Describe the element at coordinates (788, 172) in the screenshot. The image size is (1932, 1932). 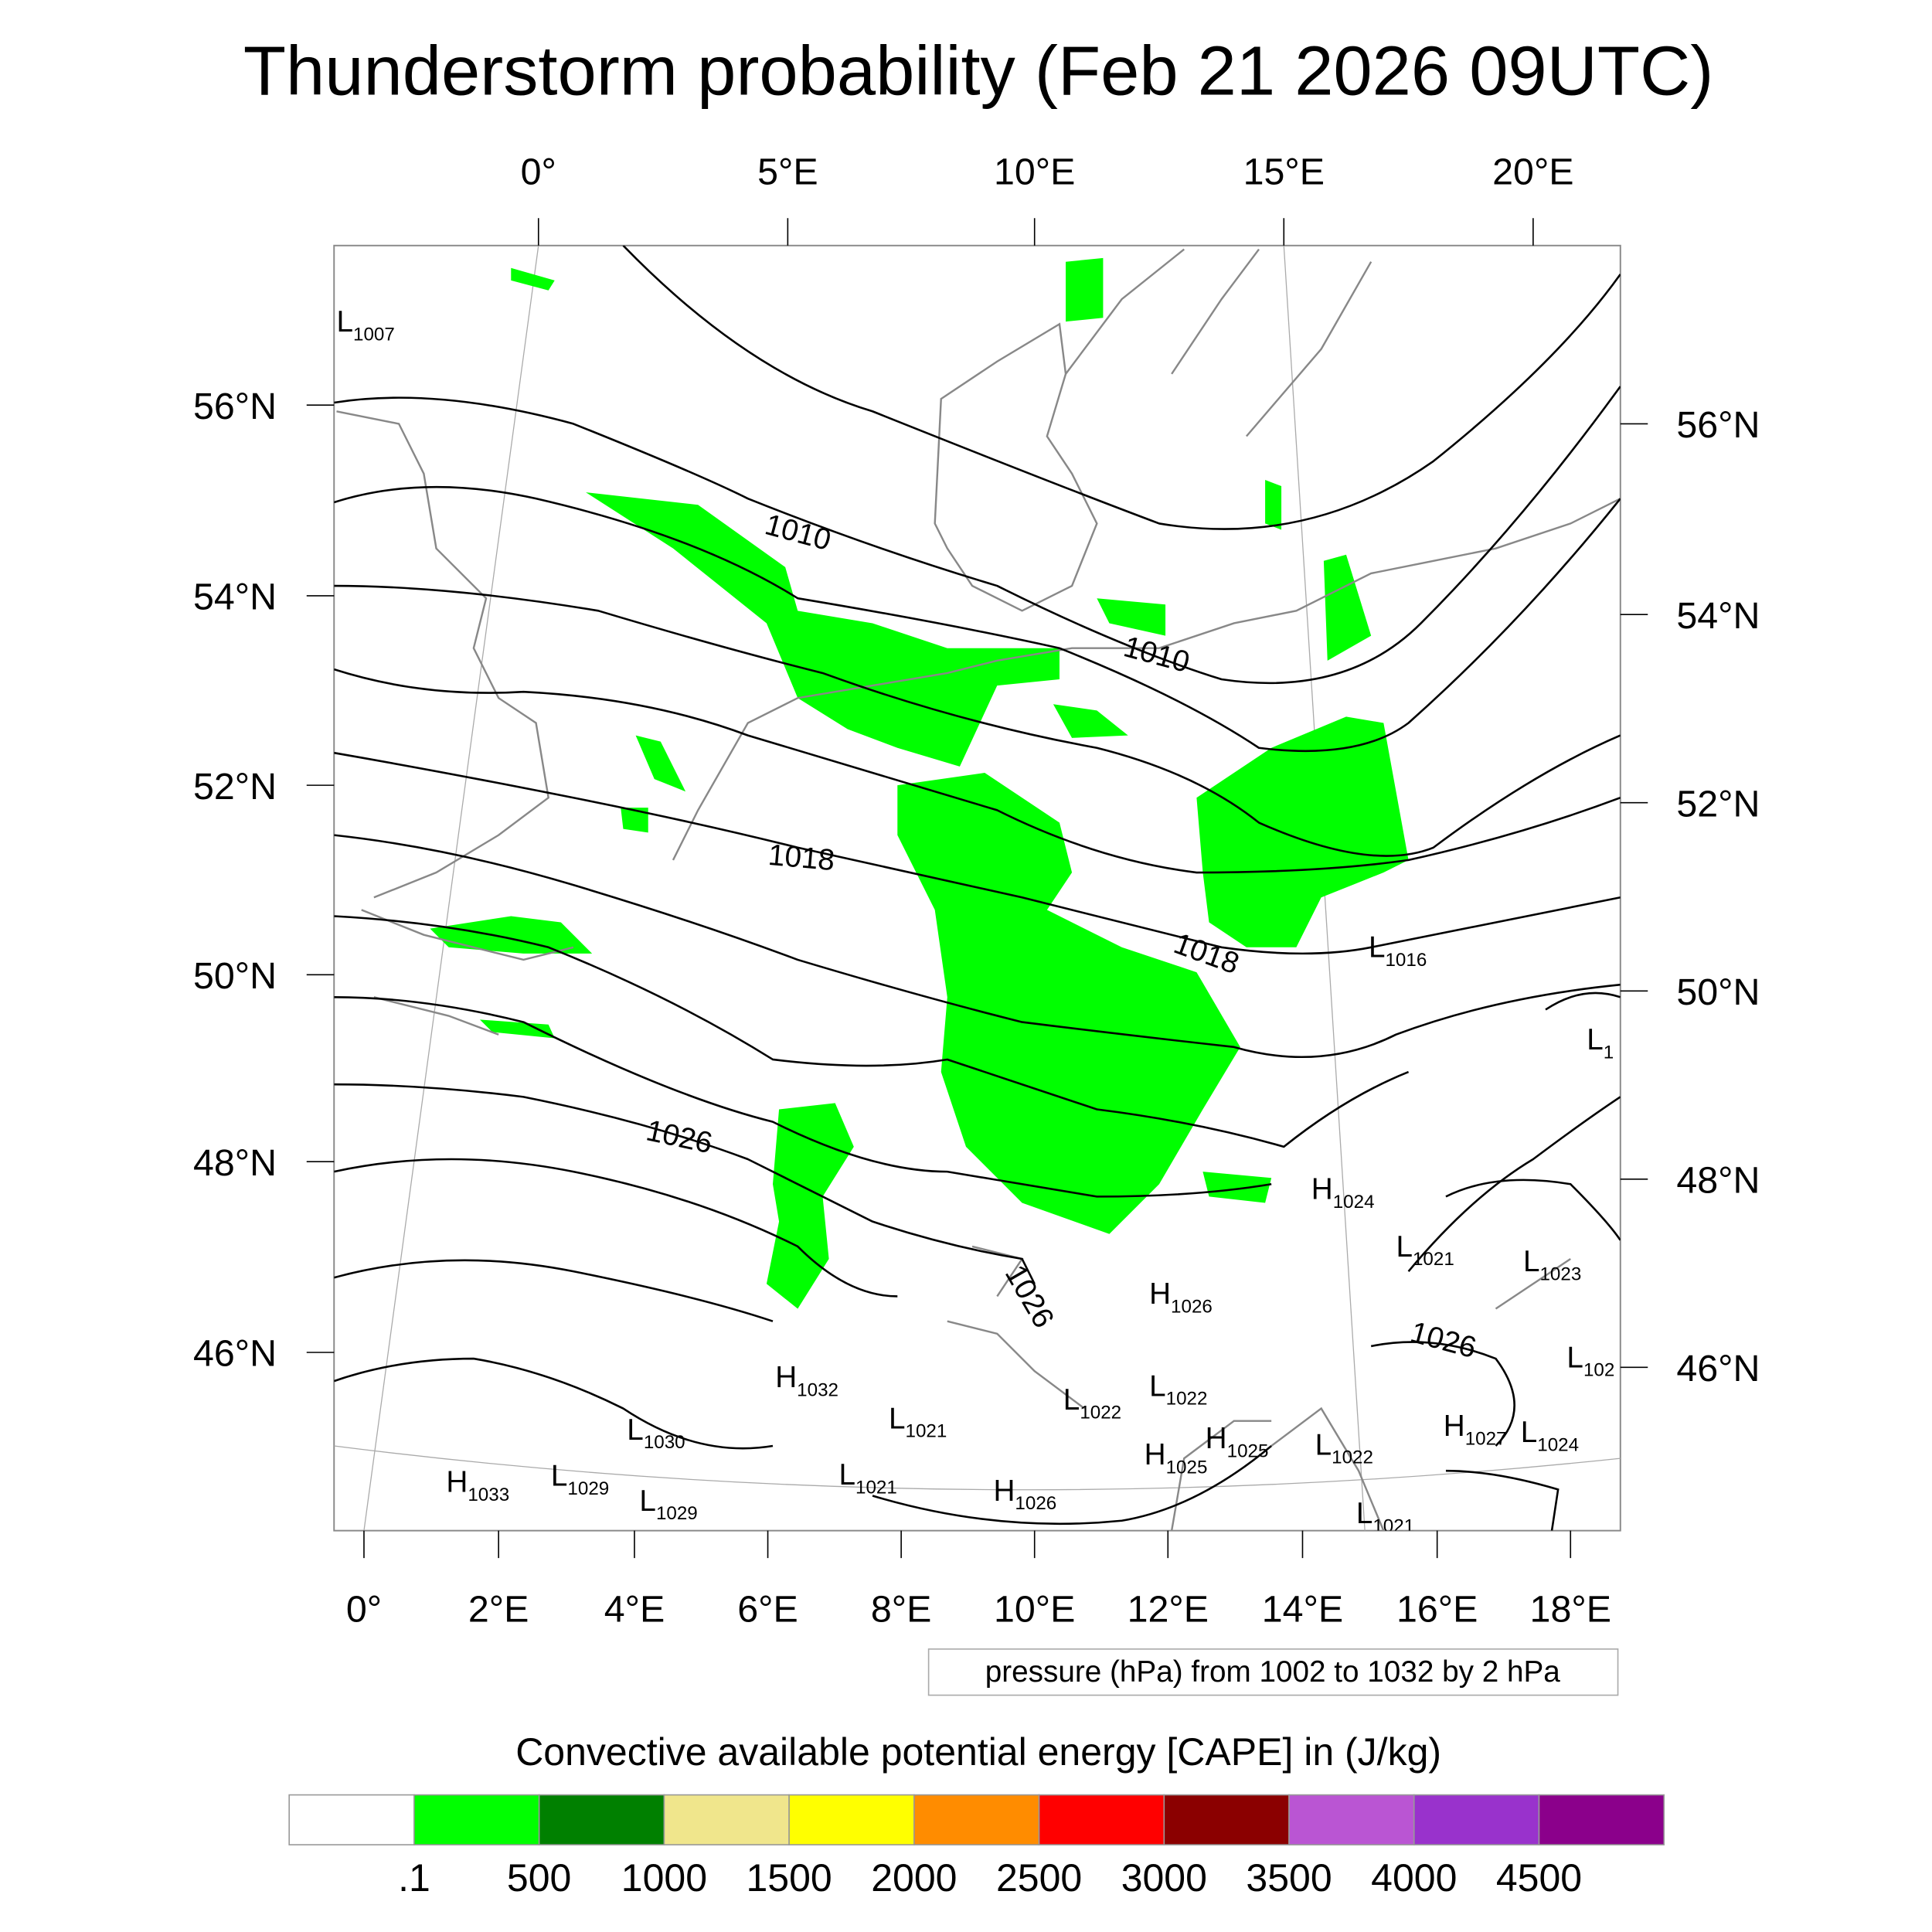
I see `lon-label: 5°E` at that location.